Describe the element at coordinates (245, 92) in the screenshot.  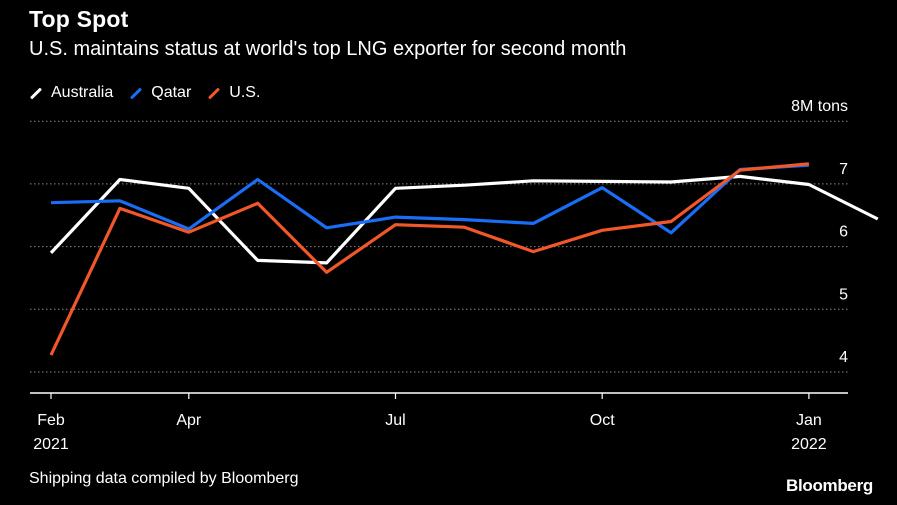
I see `legend-label-us: U.S.` at that location.